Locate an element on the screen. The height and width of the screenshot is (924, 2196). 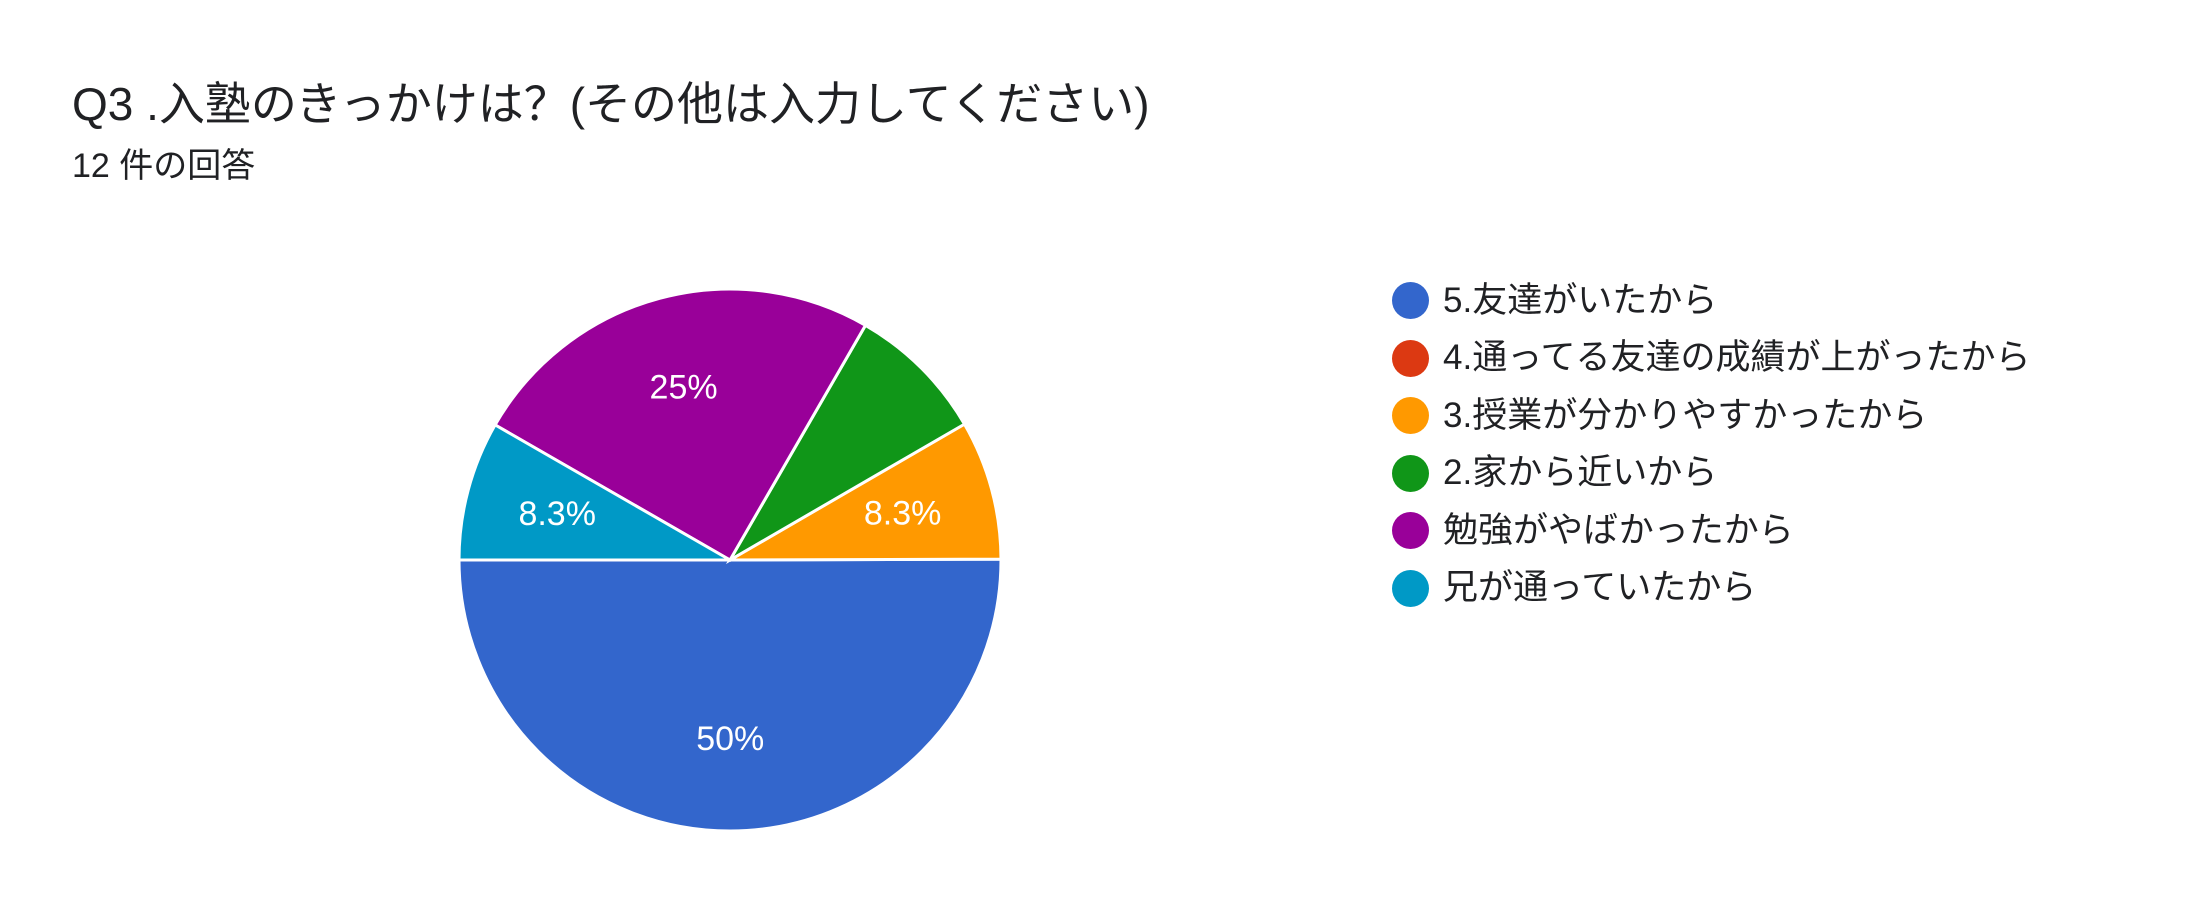
legend-label: 勉強がやばかったから is located at coordinates (1618, 530).